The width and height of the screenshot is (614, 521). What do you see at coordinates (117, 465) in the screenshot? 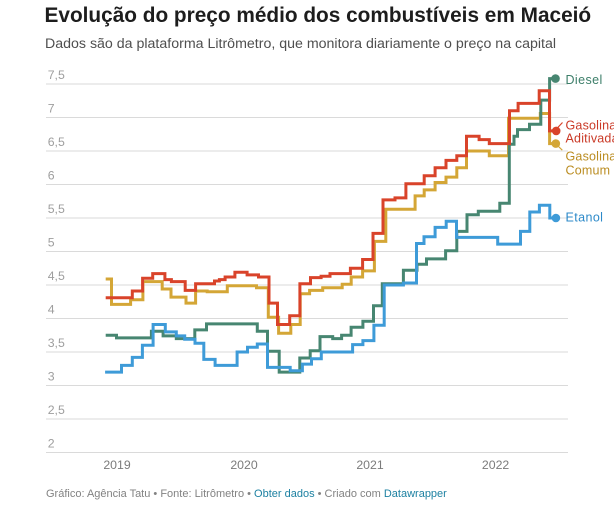
I see `svg-text: 2019` at bounding box center [117, 465].